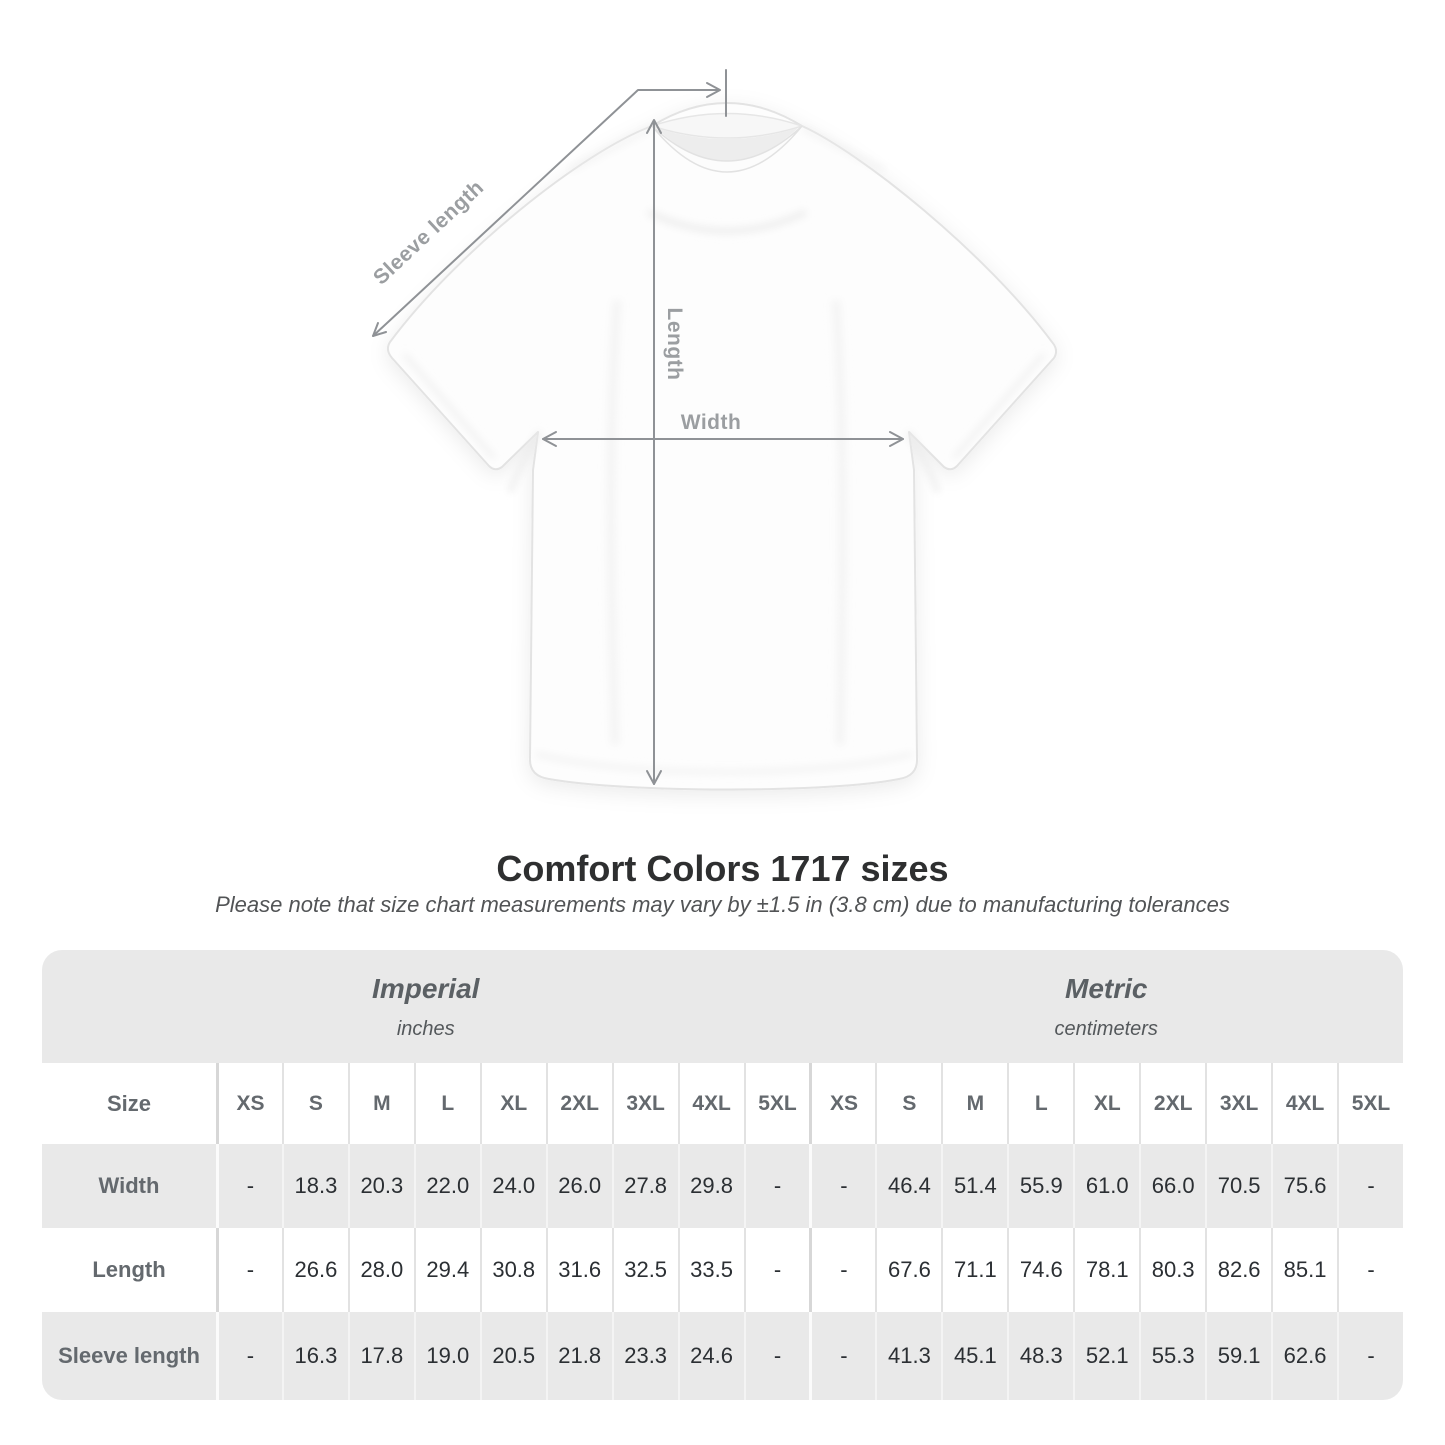  I want to click on collar, so click(727, 142).